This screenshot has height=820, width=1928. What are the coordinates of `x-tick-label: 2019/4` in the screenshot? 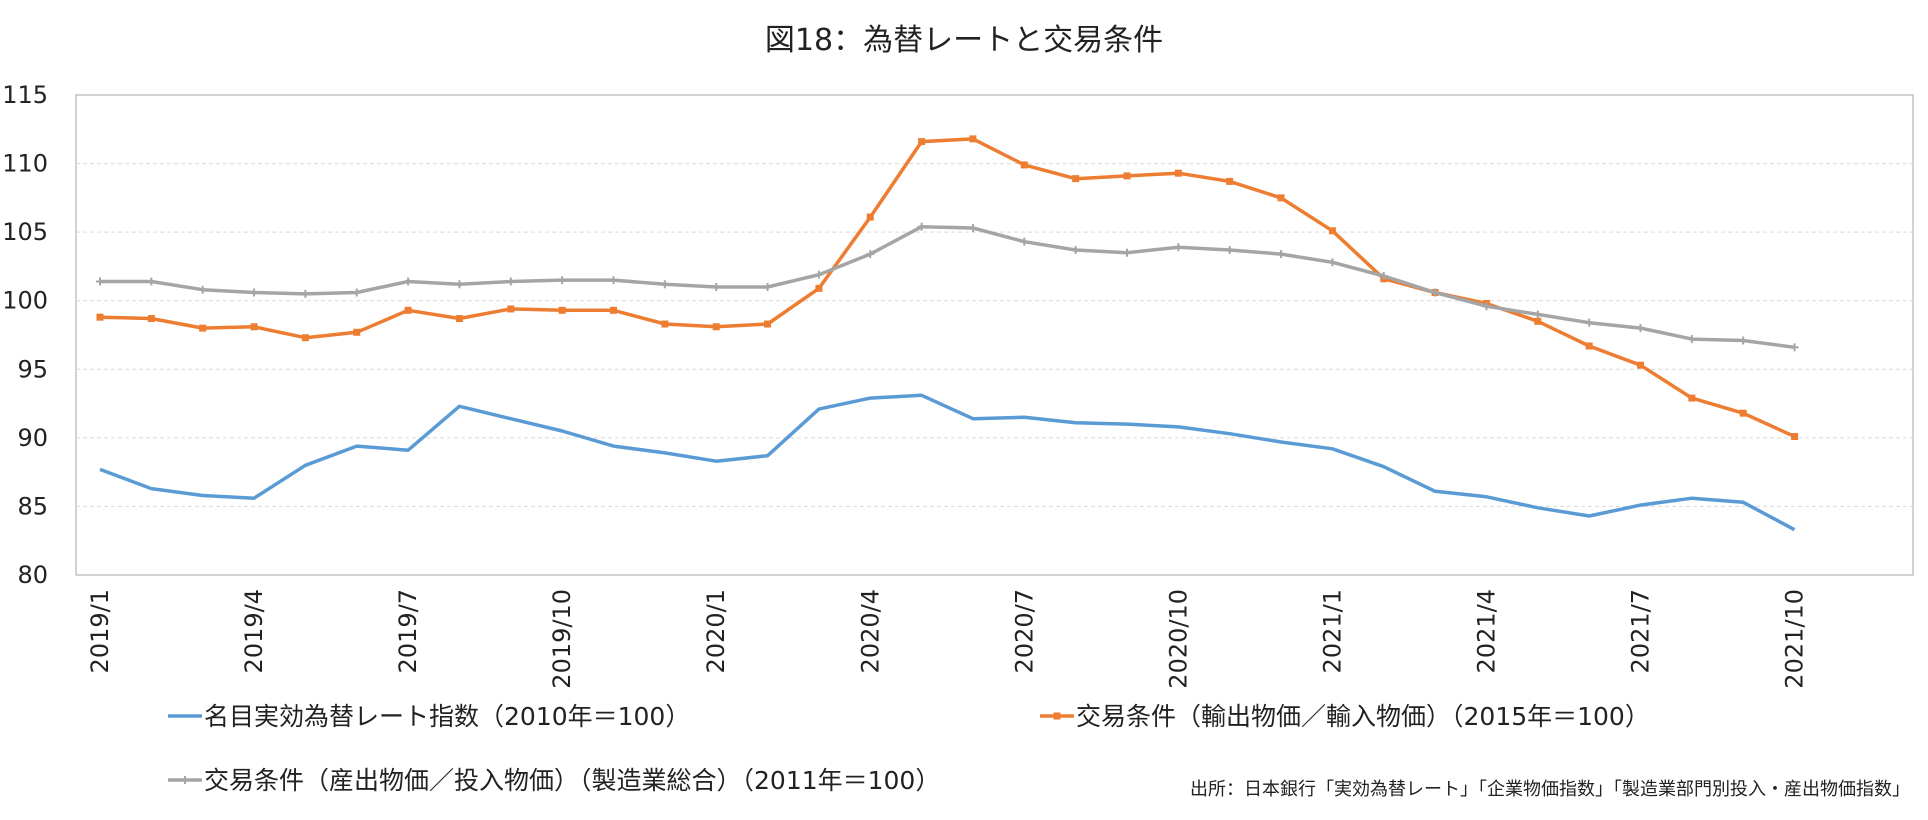 It's located at (254, 631).